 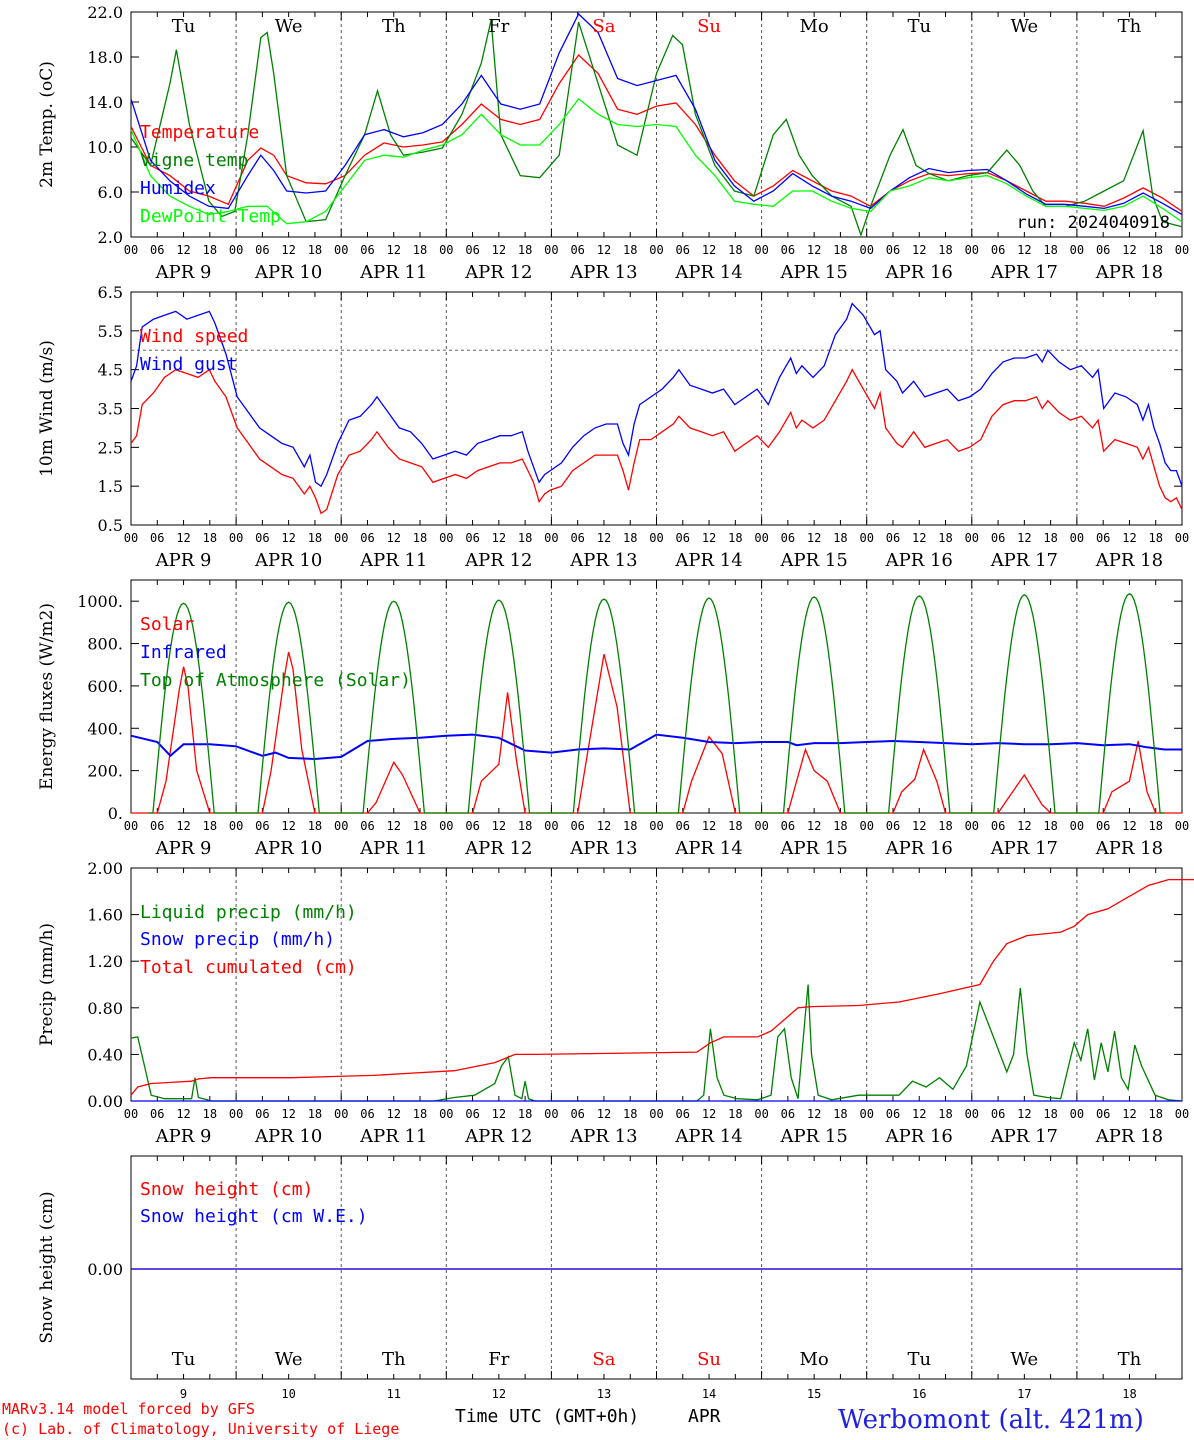 What do you see at coordinates (115, 813) in the screenshot?
I see `y-tick-label: 0.` at bounding box center [115, 813].